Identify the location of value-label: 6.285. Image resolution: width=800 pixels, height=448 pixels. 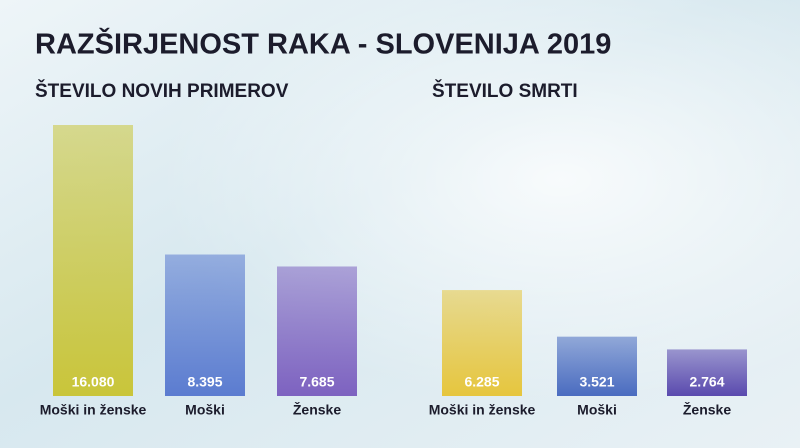
(481, 382).